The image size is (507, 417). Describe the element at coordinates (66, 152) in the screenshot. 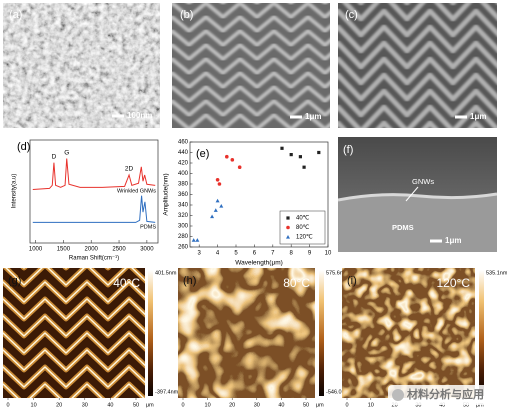

I see `peak-label: G` at that location.